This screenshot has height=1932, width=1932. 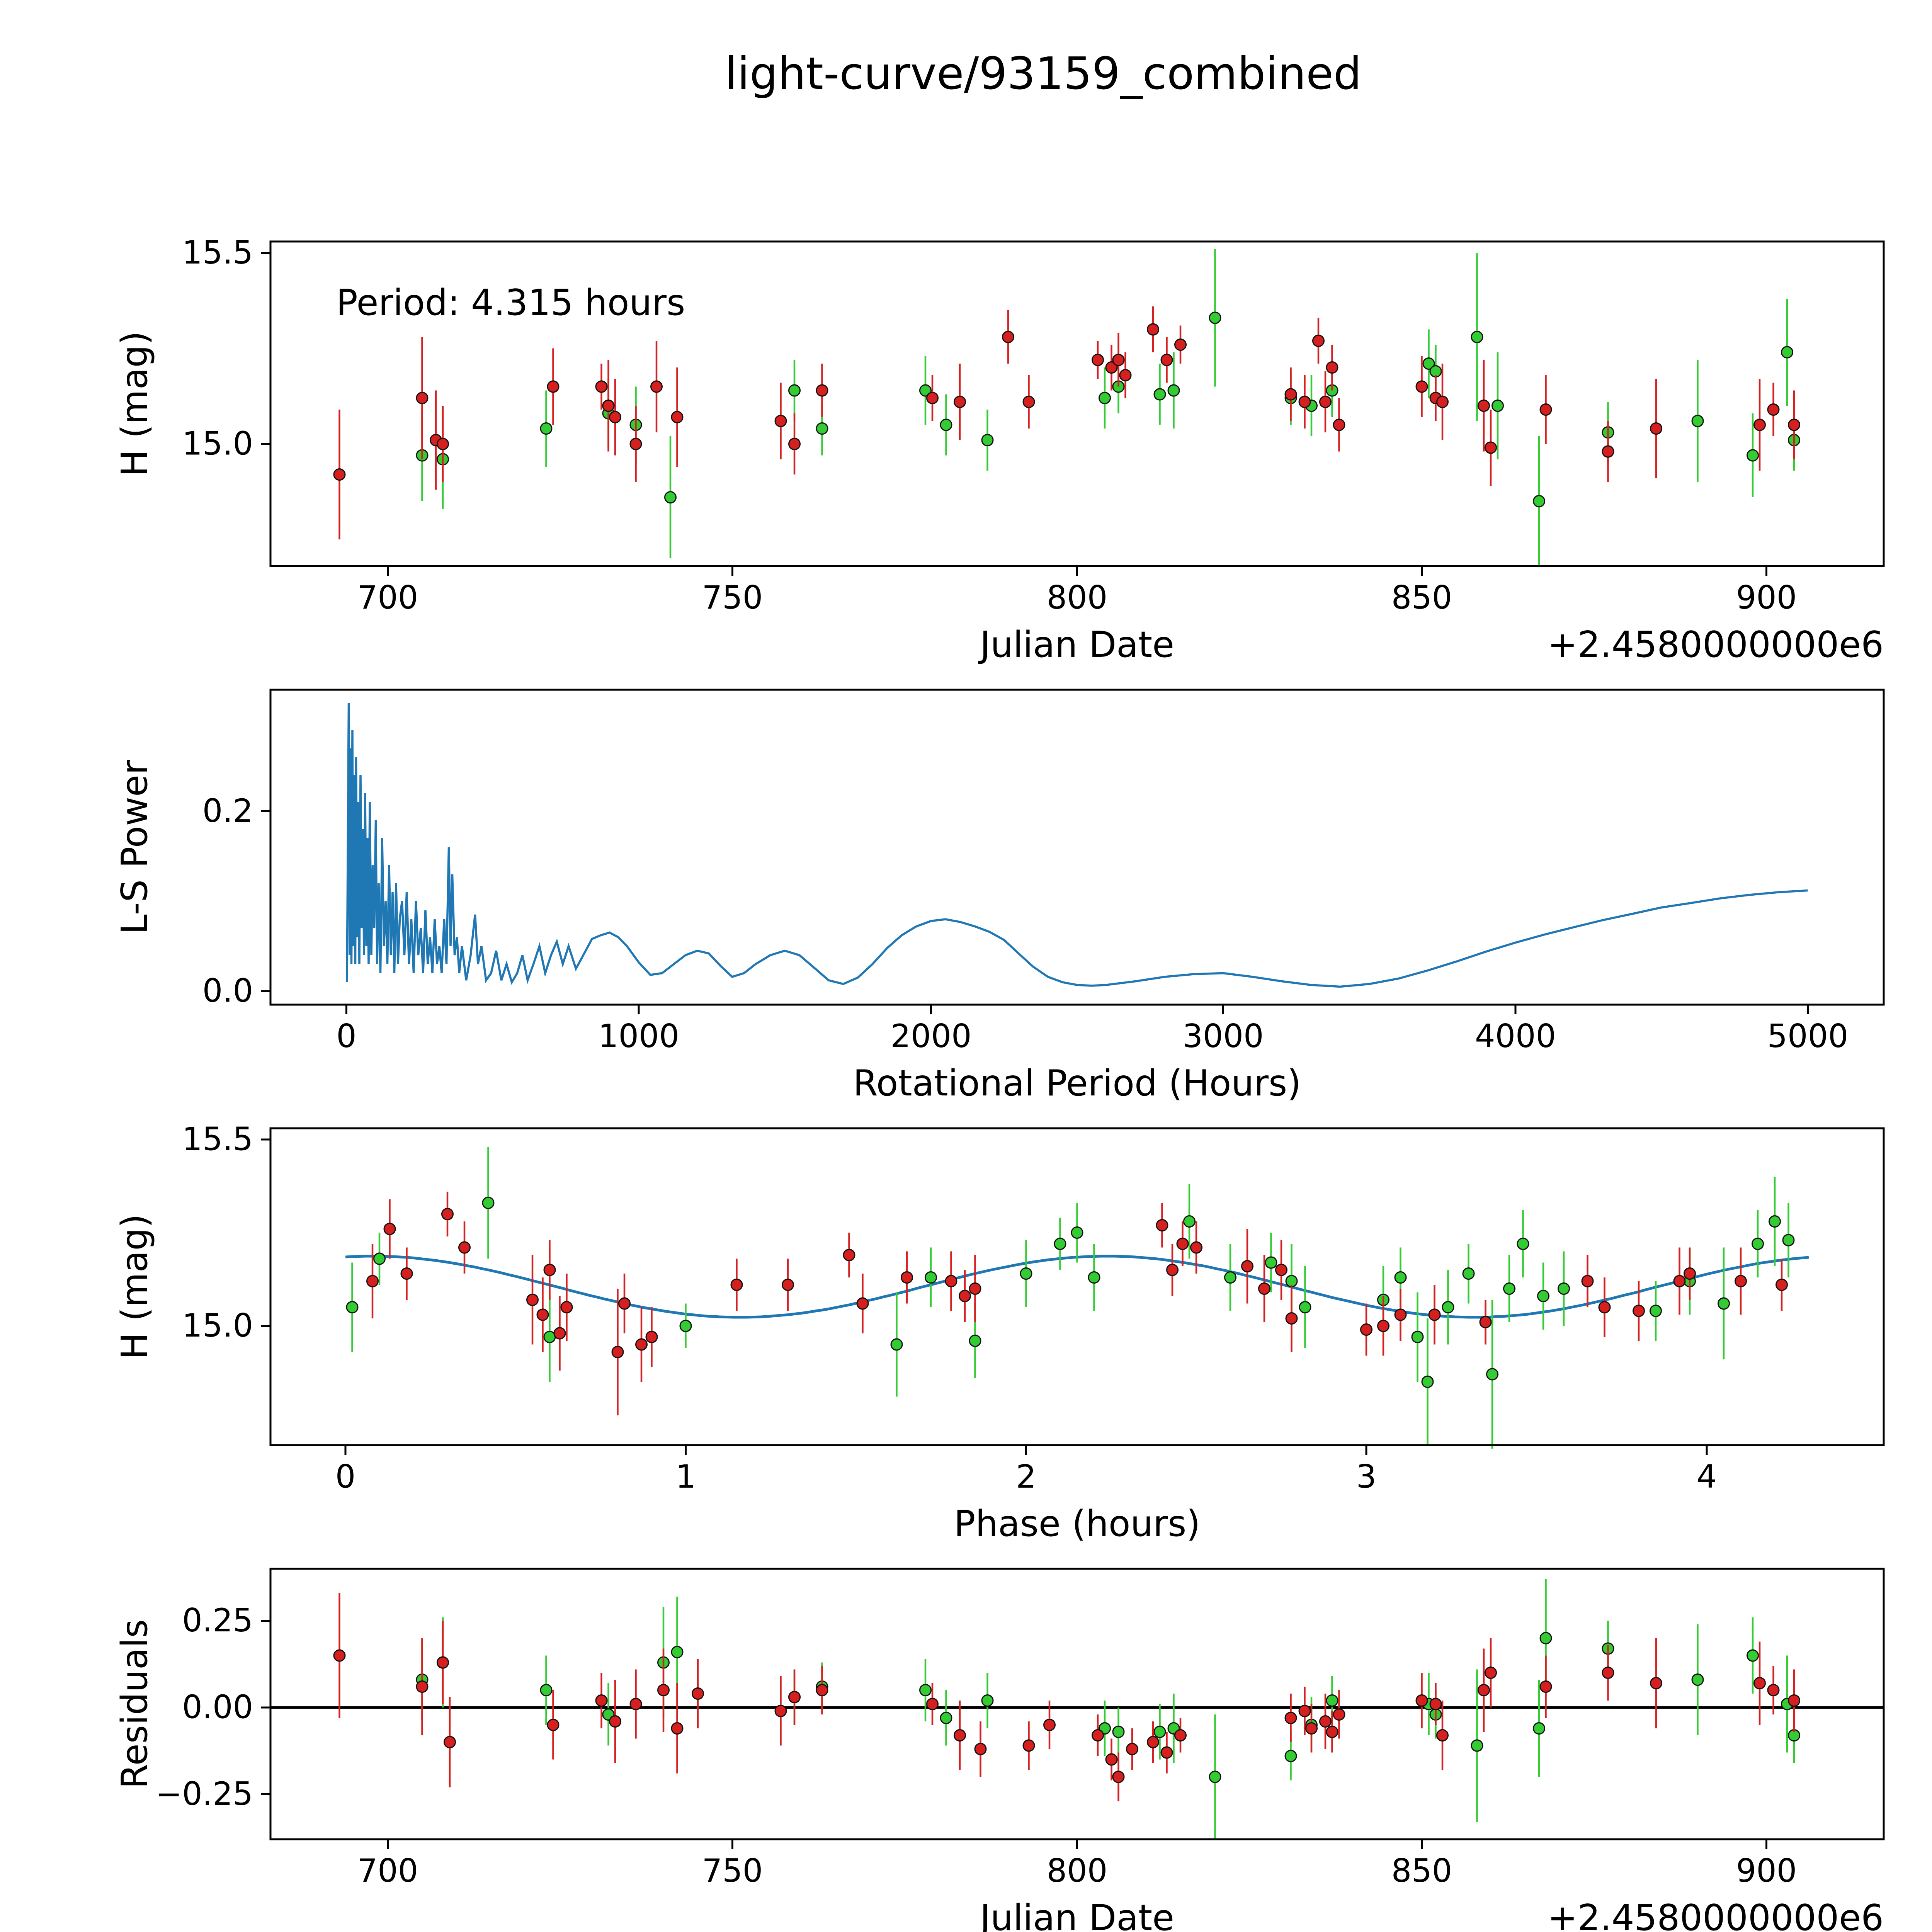 What do you see at coordinates (1043, 74) in the screenshot?
I see `figure-title: light-curve/93159_combined` at bounding box center [1043, 74].